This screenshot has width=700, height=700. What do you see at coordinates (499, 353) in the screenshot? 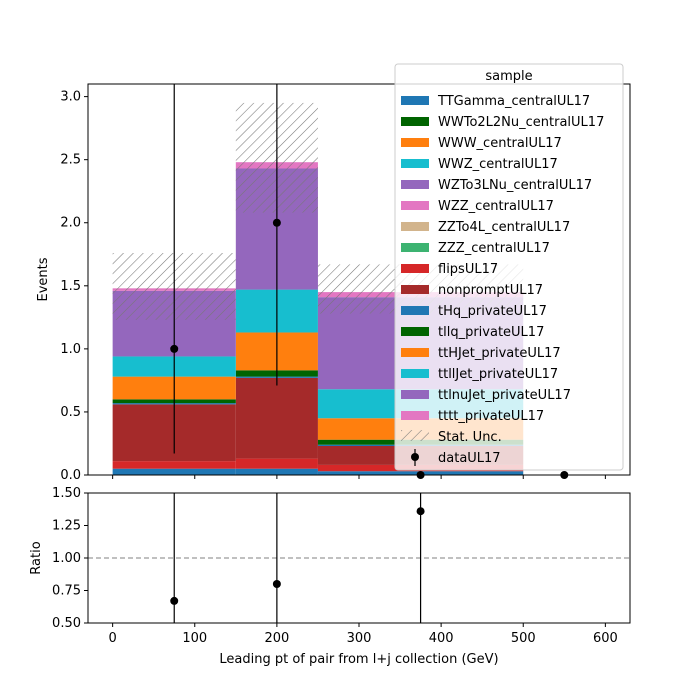
I see `legend-label-12: ttHJet_privateUL17` at bounding box center [499, 353].